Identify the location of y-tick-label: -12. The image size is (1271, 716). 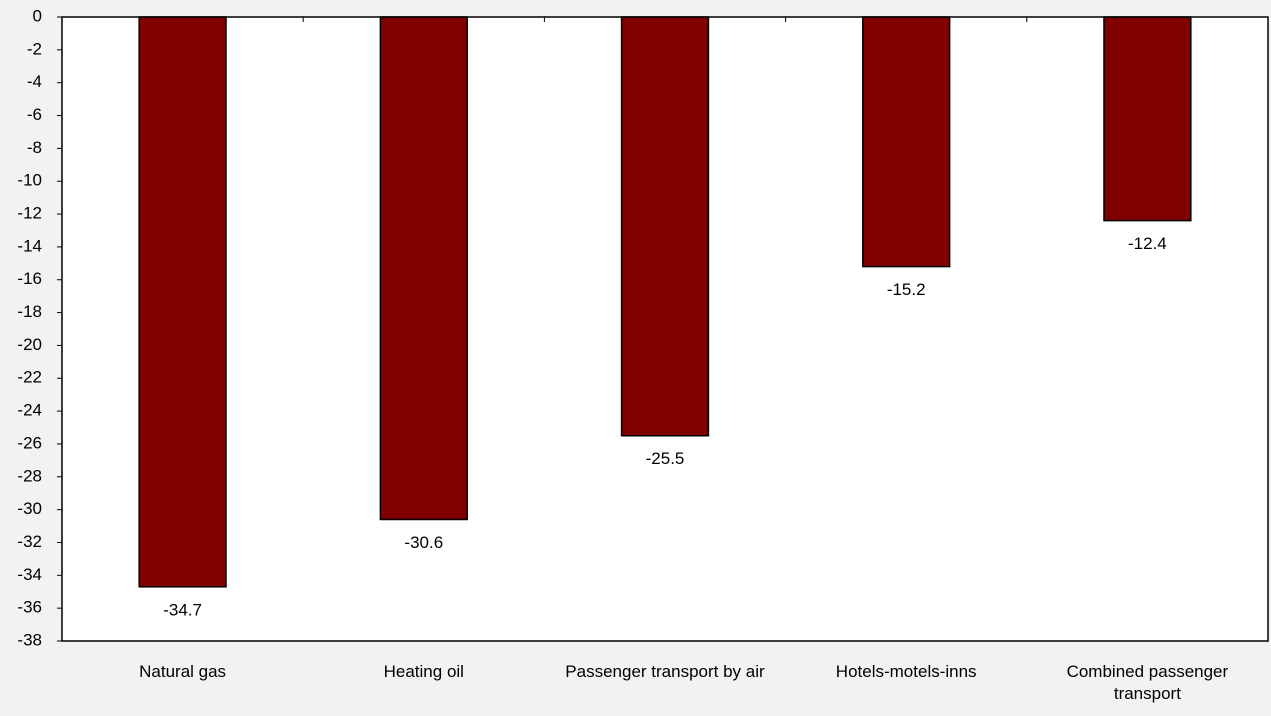
(29, 213).